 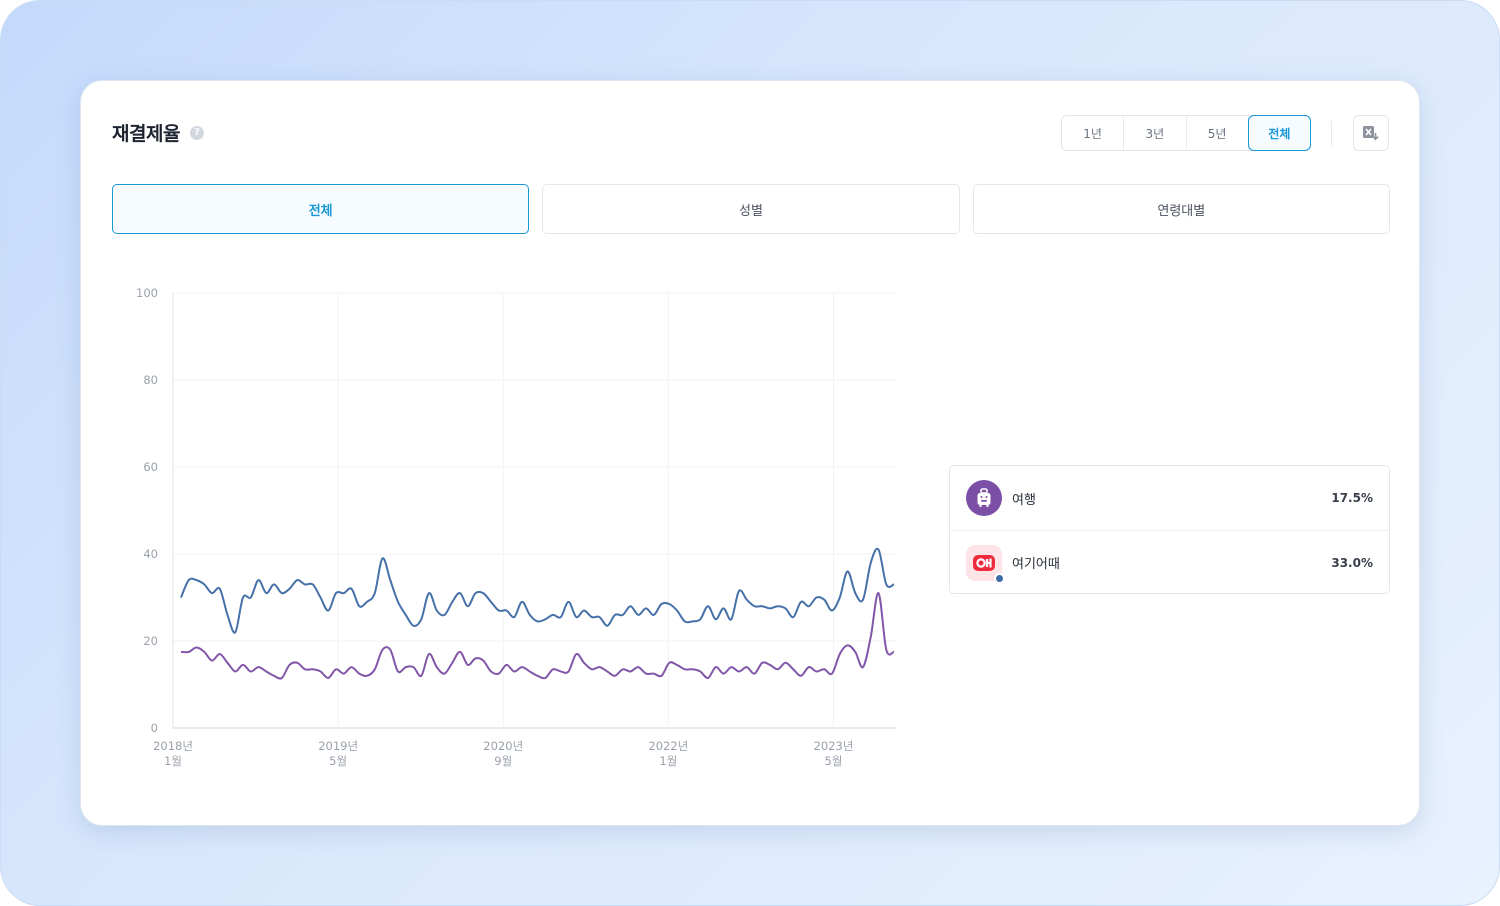 What do you see at coordinates (1024, 500) in the screenshot?
I see `legend-label: 여행` at bounding box center [1024, 500].